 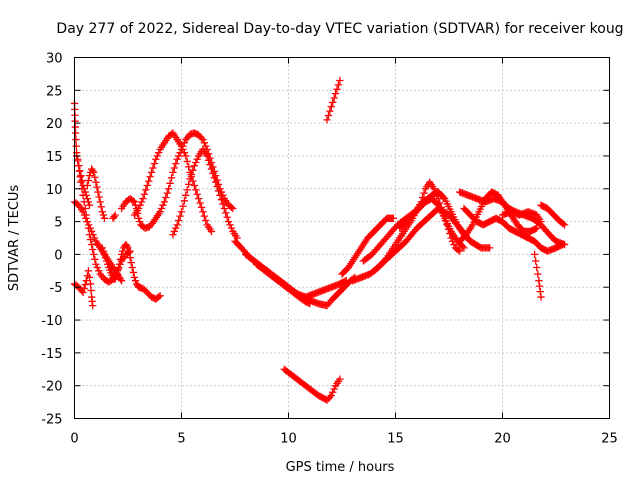 I want to click on y-tick-label: -5, so click(x=56, y=288).